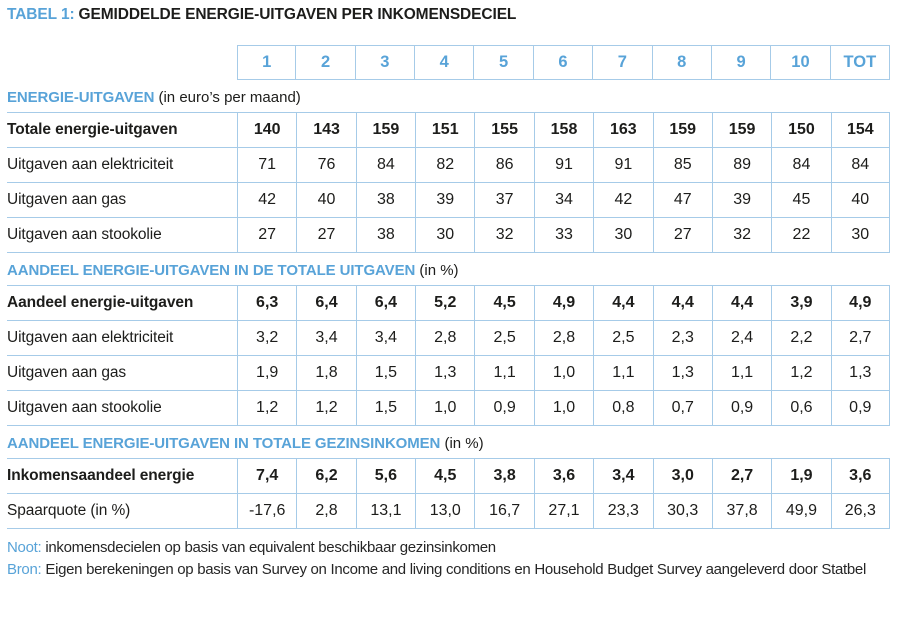 This screenshot has width=900, height=618. What do you see at coordinates (800, 338) in the screenshot?
I see `value-cell: 2,2` at bounding box center [800, 338].